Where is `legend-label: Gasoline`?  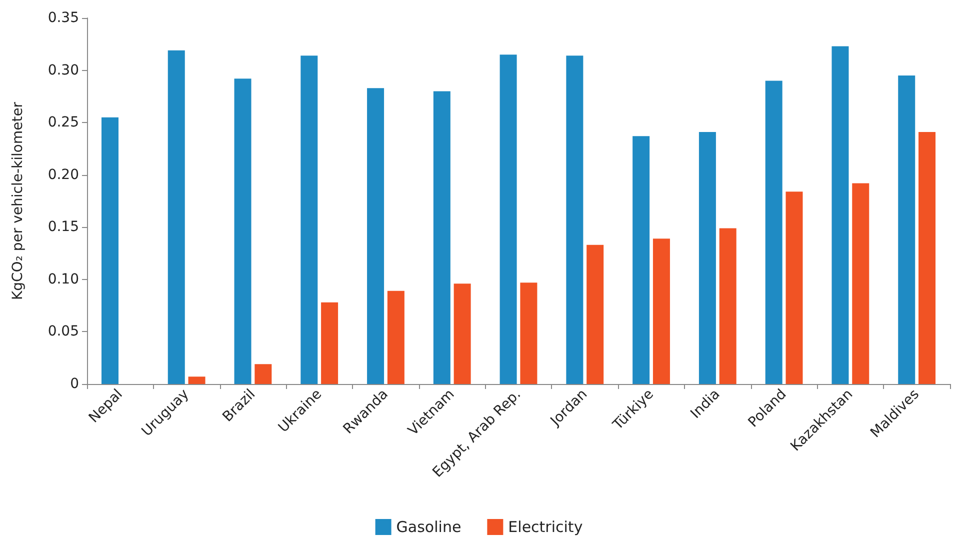
legend-label: Gasoline is located at coordinates (429, 527).